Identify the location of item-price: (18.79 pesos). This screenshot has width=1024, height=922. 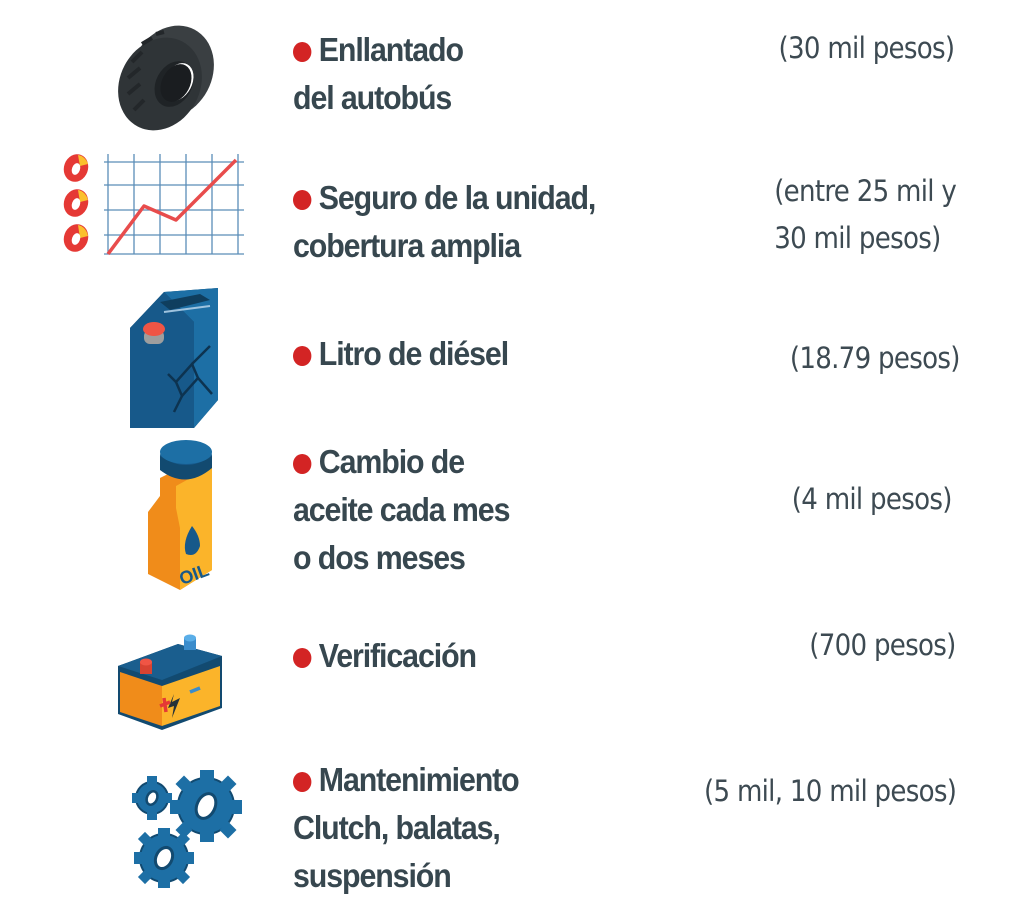
(875, 358).